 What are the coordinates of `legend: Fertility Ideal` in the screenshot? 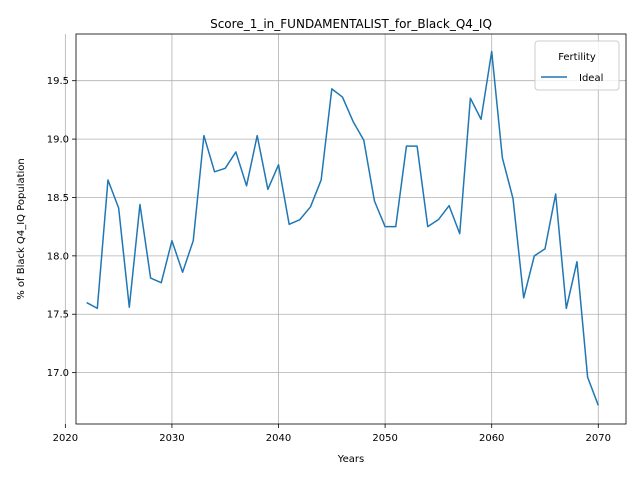 It's located at (577, 65).